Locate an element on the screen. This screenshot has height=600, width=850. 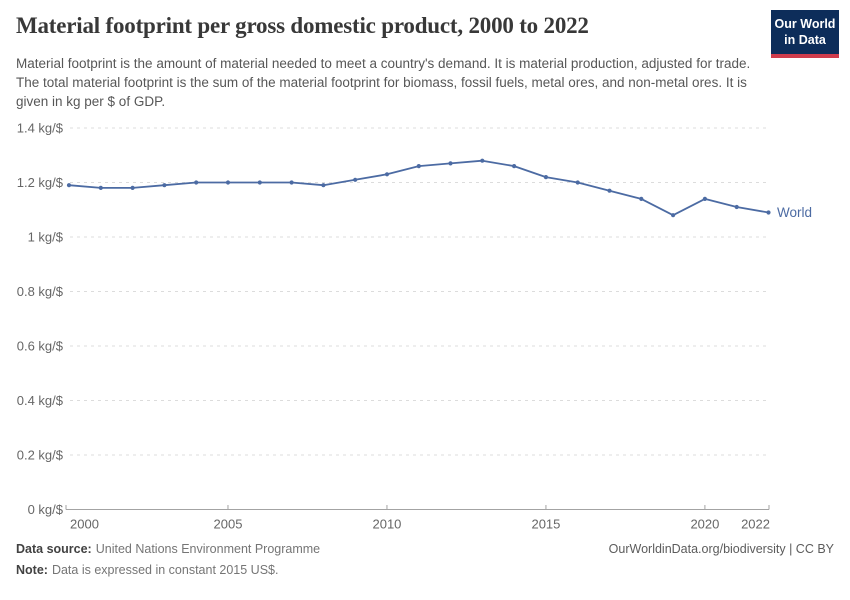
note-value: Data is expressed in constant 2015 US$. is located at coordinates (165, 570).